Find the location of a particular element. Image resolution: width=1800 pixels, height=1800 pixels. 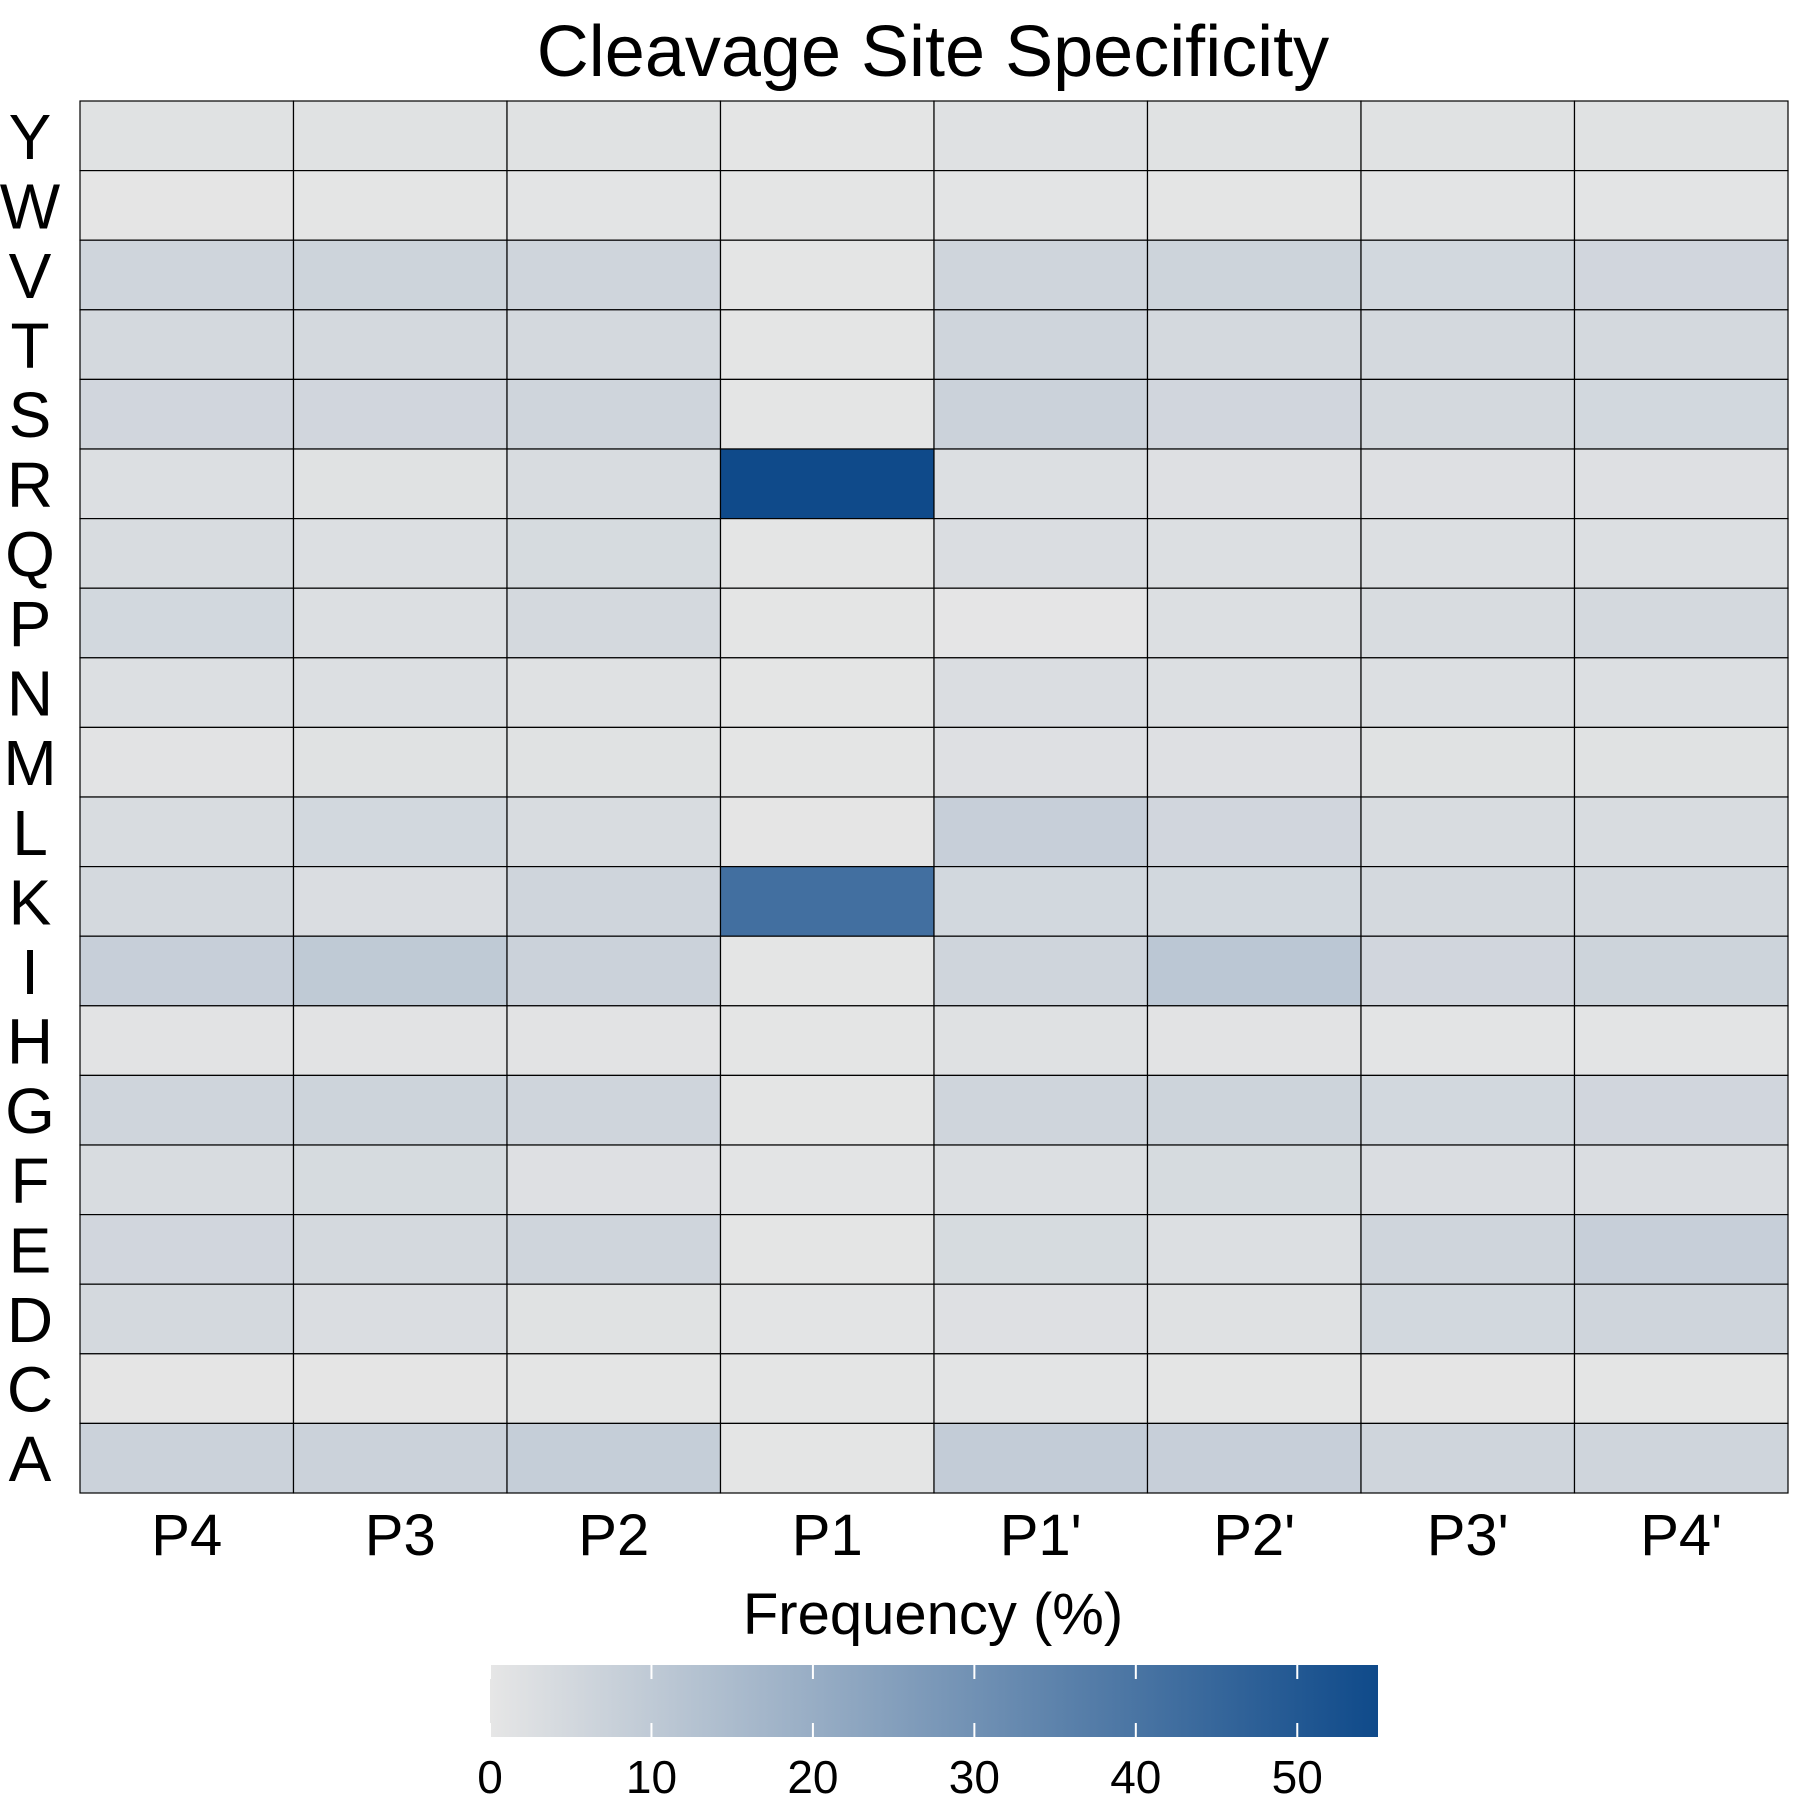

heatmap-cell-F-P1 is located at coordinates (827, 1180).